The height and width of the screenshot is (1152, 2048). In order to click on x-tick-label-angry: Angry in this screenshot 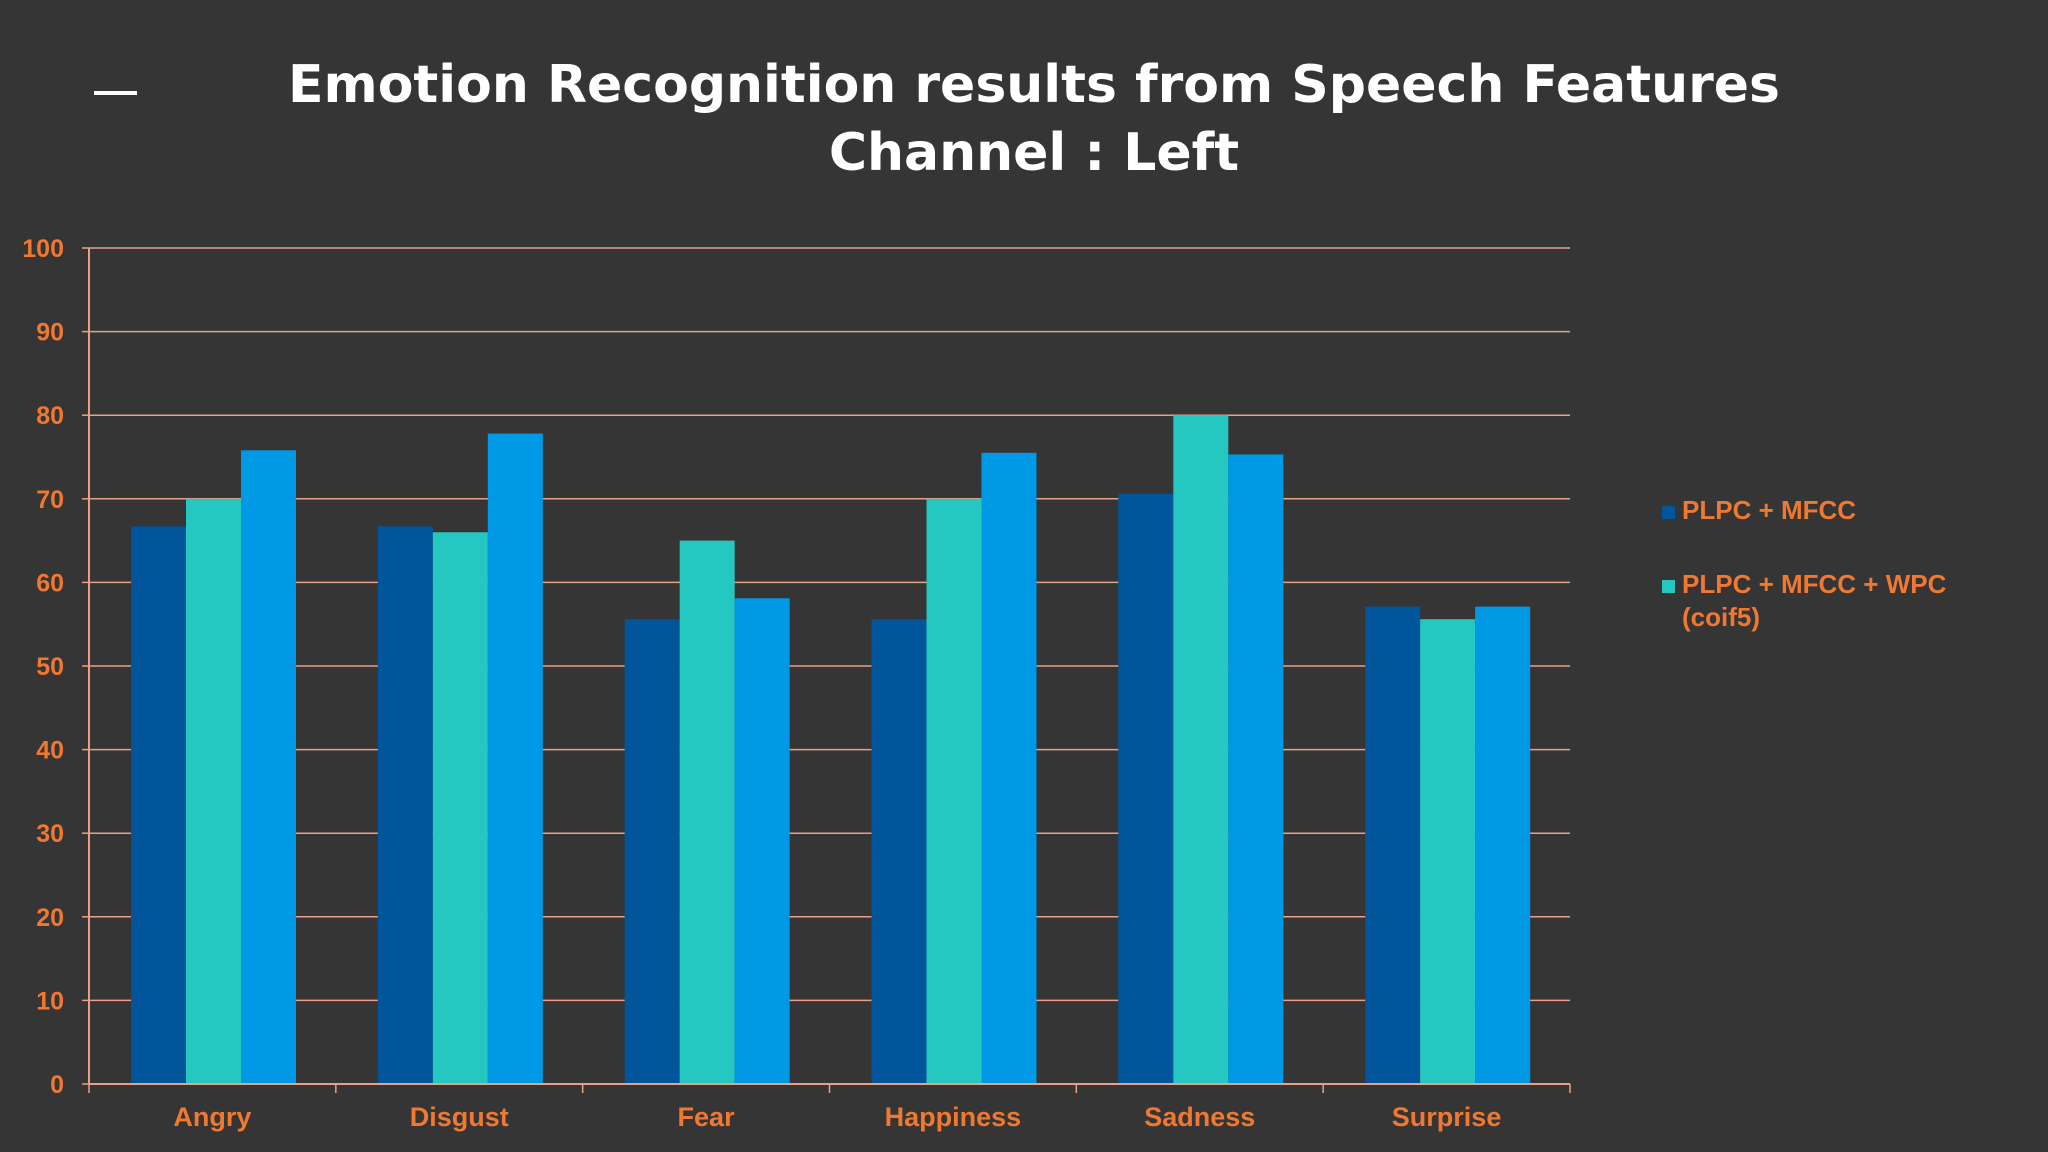, I will do `click(212, 1117)`.